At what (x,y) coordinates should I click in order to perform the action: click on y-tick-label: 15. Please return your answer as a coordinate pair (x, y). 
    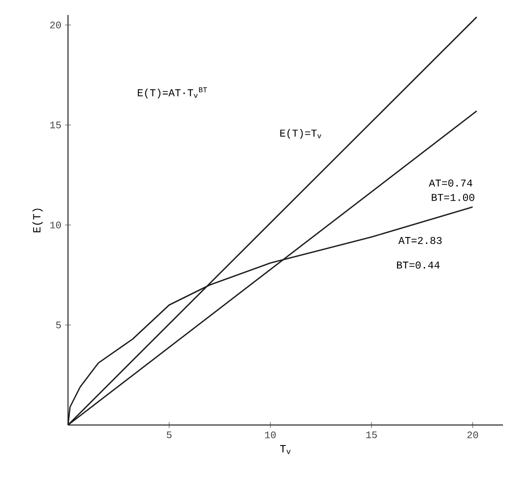
    Looking at the image, I should click on (55, 125).